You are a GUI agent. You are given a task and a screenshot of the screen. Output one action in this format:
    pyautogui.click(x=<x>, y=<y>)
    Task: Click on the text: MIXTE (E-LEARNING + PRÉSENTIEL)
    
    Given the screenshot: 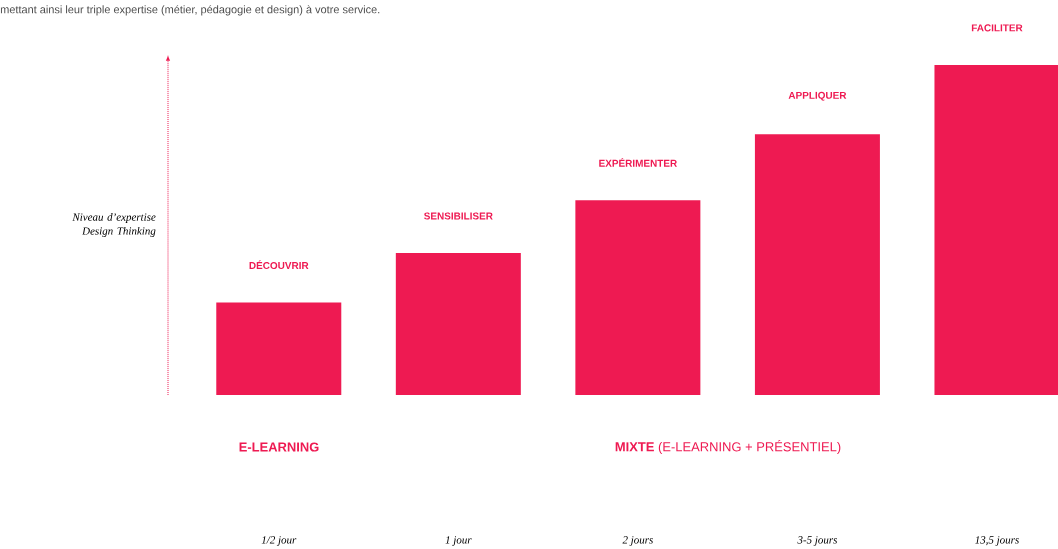 What is the action you would take?
    pyautogui.click(x=728, y=447)
    